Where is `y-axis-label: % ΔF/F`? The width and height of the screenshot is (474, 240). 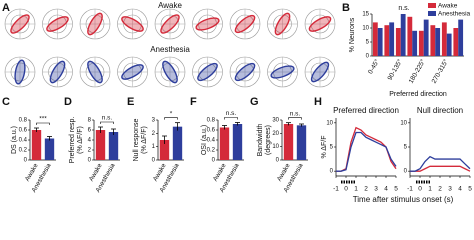
y-axis-label: % ΔF/F is located at coordinates (324, 147).